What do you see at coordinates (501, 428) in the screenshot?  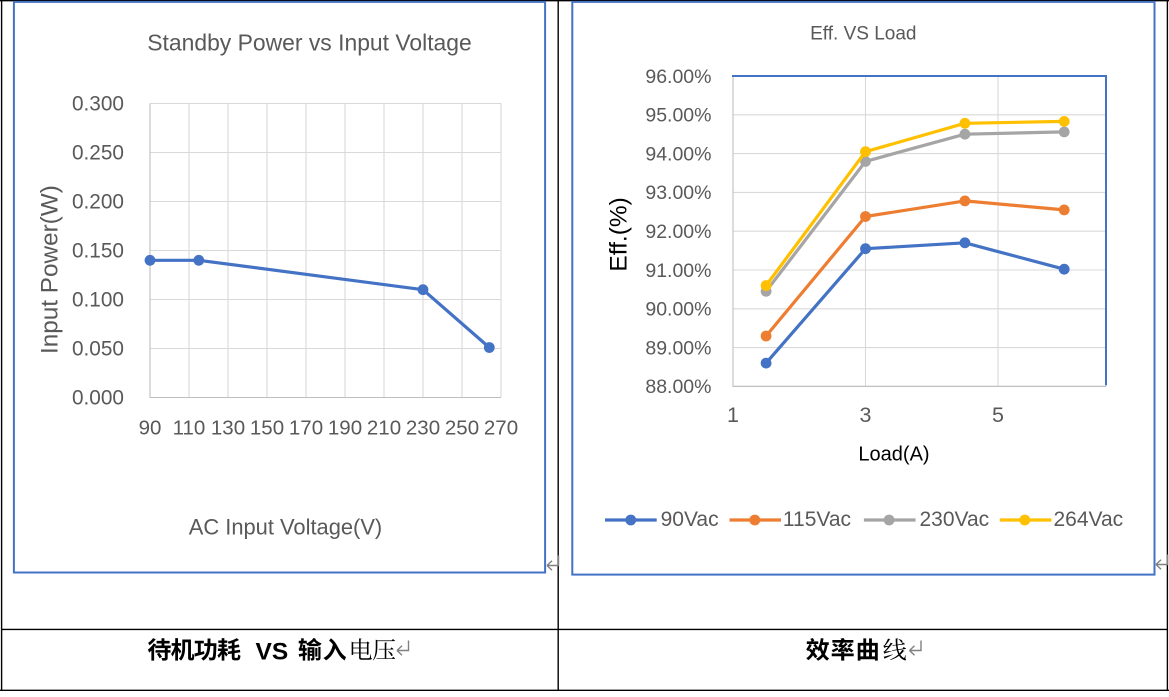 I see `svg-text: 270` at bounding box center [501, 428].